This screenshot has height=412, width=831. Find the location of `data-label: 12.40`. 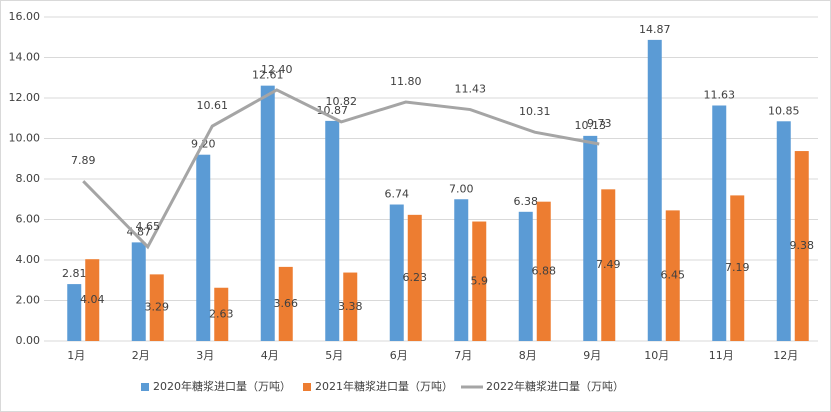

data-label: 12.40 is located at coordinates (277, 69).